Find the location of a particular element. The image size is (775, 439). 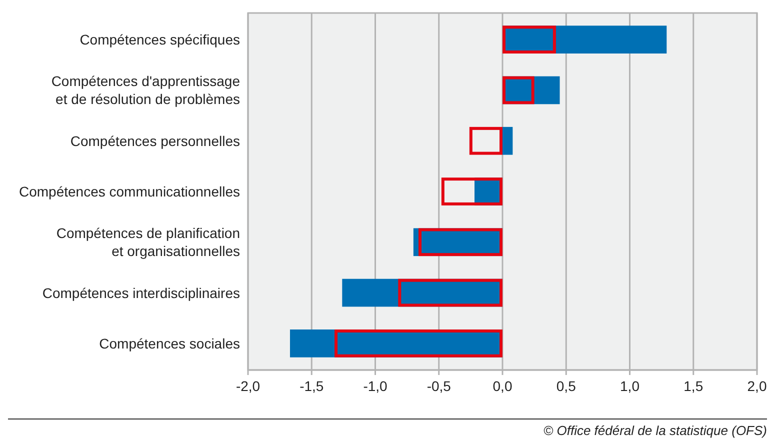

text: © Office fédéral de la statistique (OFS) is located at coordinates (655, 430).